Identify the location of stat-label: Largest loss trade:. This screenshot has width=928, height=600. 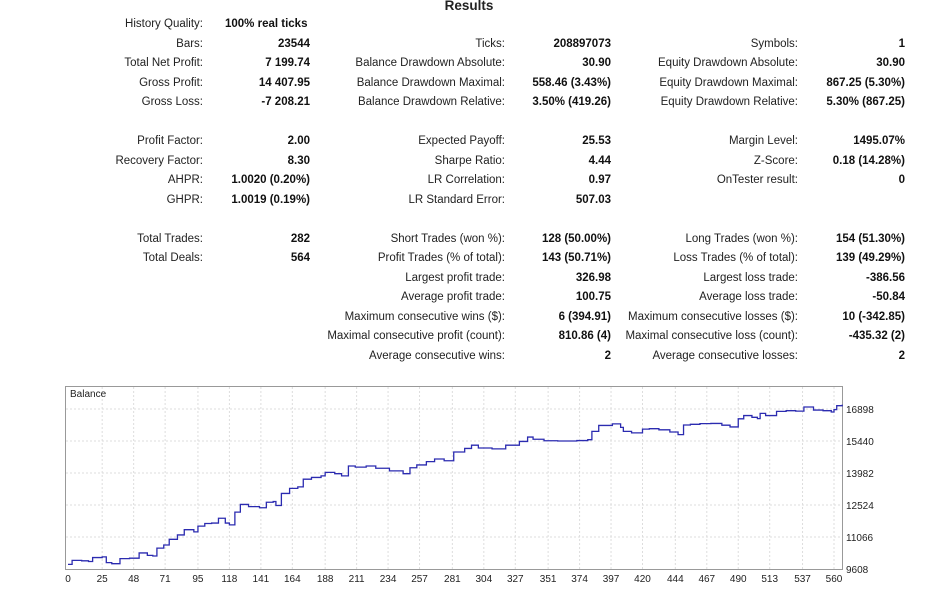
(750, 277).